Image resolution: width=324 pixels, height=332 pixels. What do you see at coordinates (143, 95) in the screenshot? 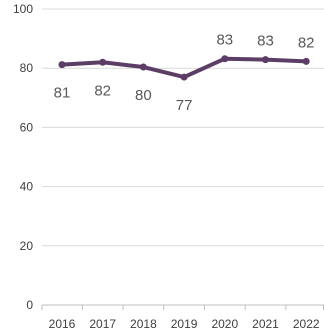
I see `data-label: 80` at bounding box center [143, 95].